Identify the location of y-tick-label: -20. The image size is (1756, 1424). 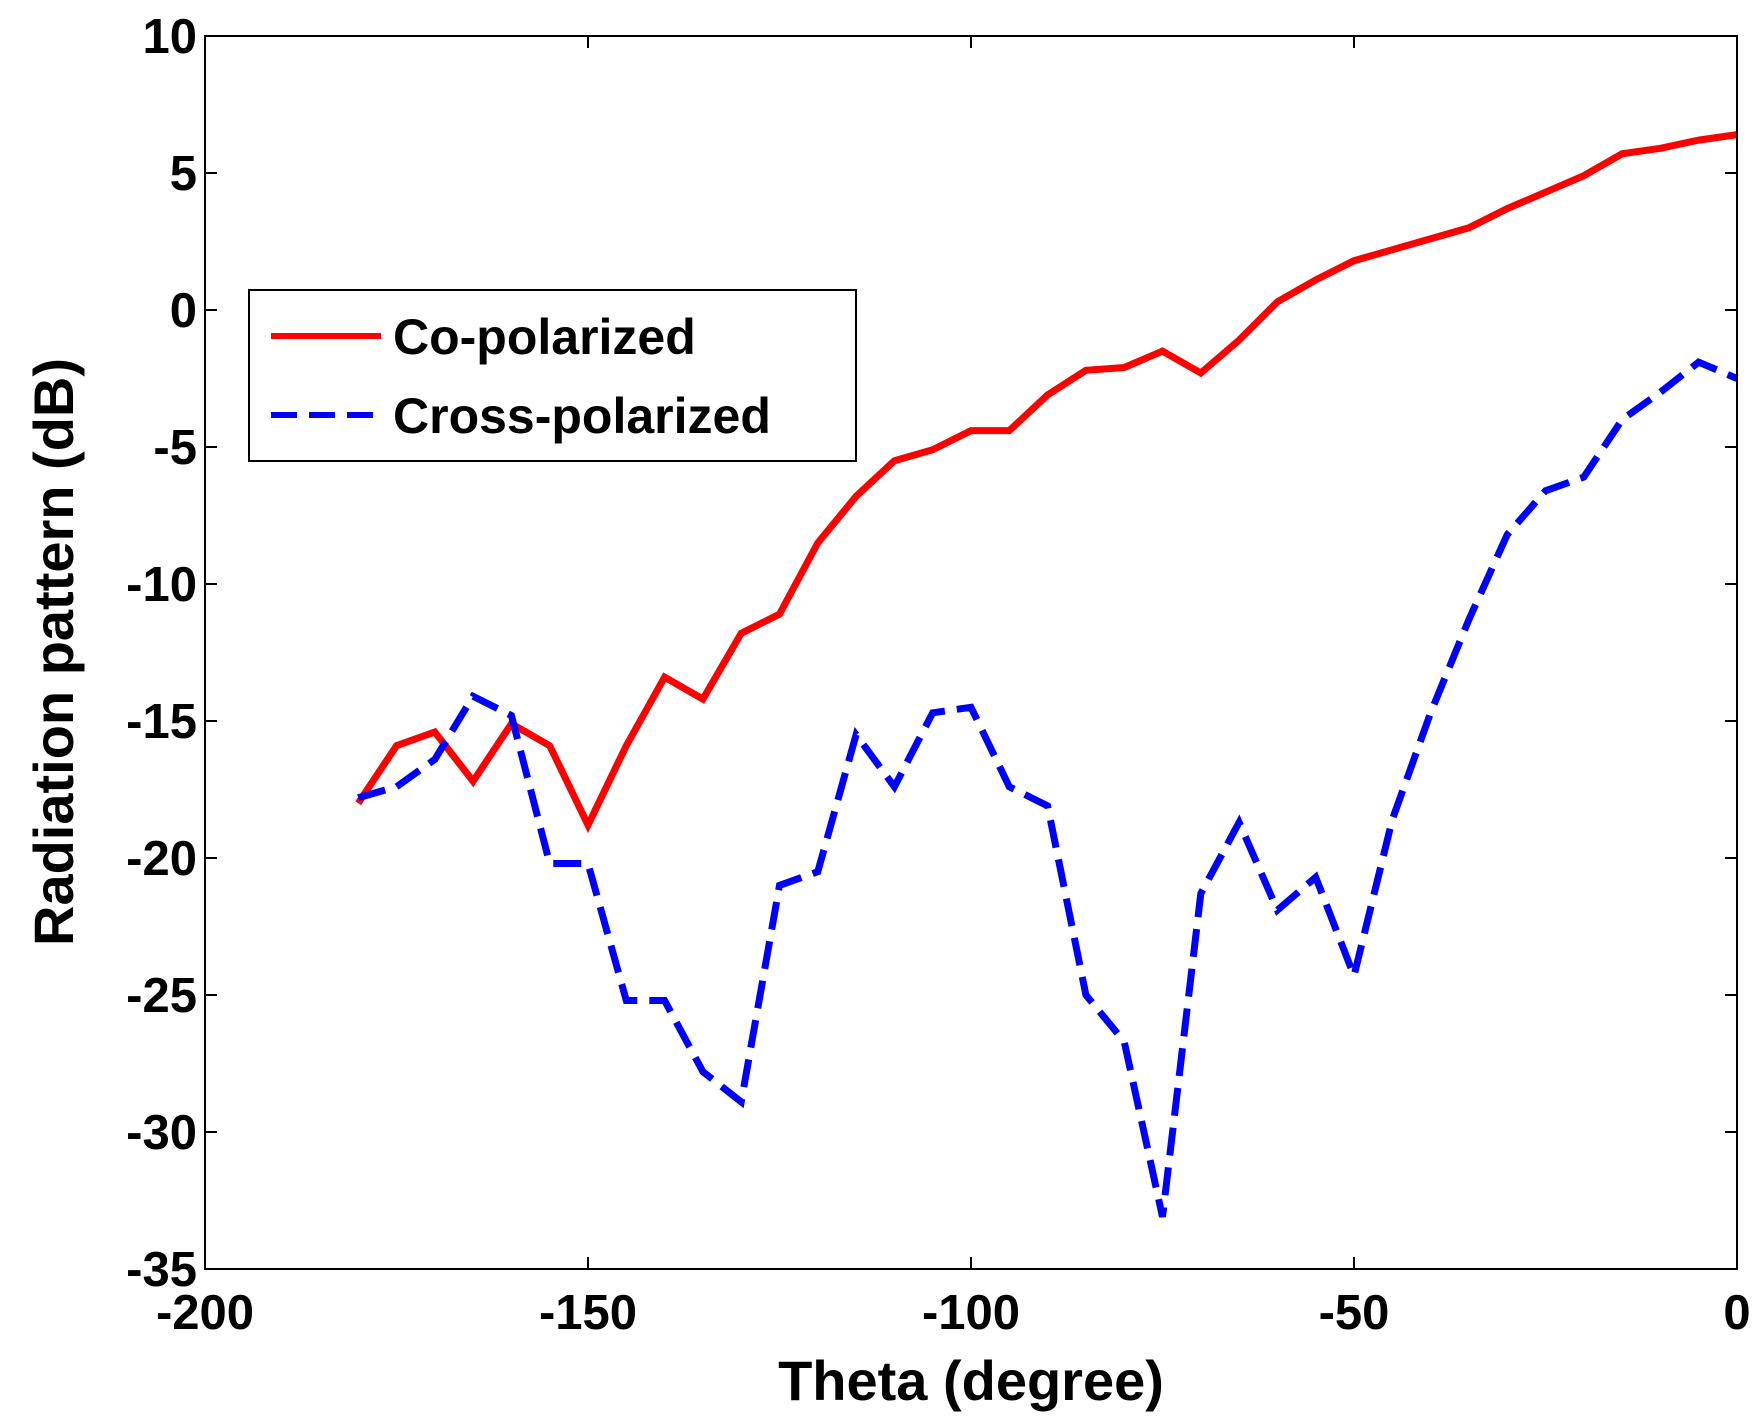
(161, 859).